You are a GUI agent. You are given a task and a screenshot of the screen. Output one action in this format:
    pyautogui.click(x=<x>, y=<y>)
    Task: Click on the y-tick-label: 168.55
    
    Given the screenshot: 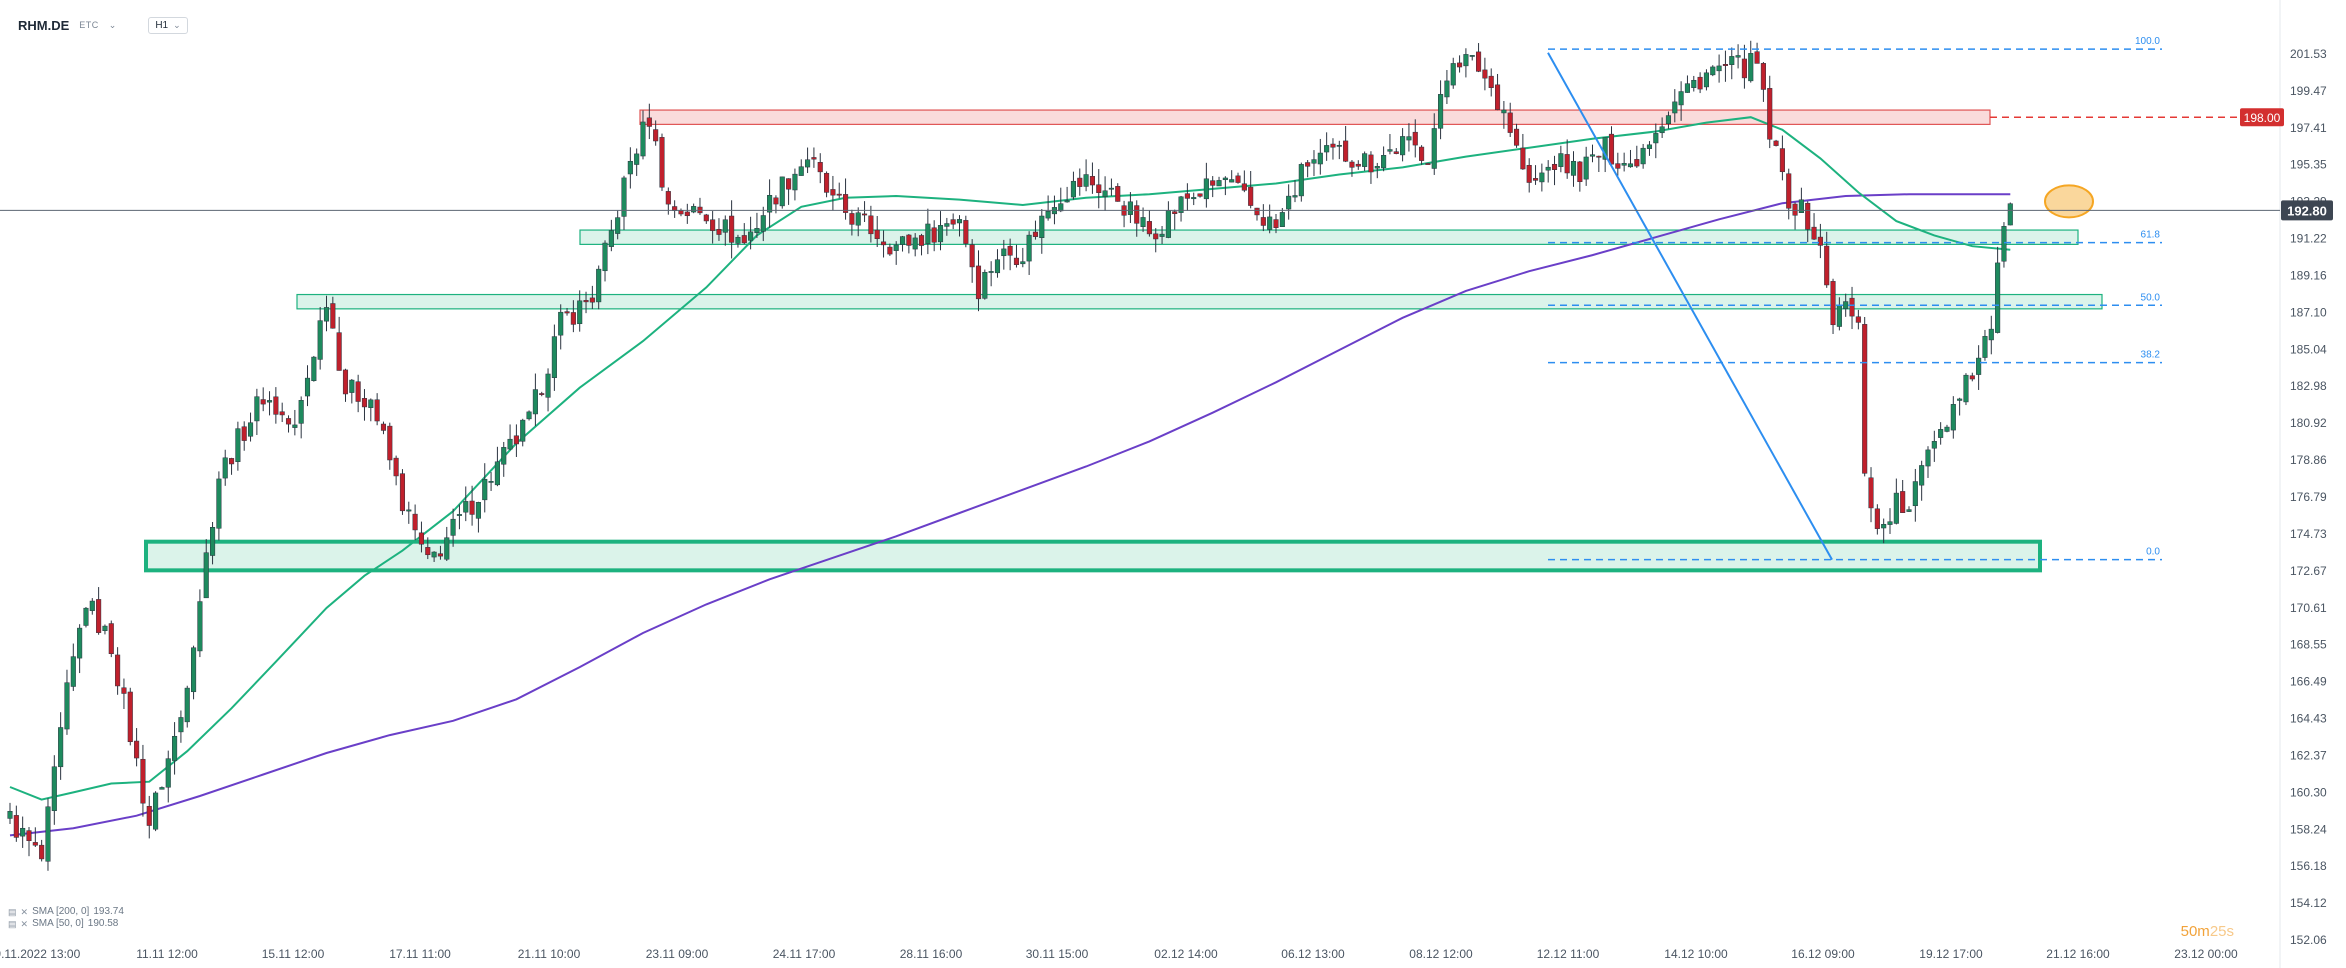 What is the action you would take?
    pyautogui.click(x=2308, y=645)
    